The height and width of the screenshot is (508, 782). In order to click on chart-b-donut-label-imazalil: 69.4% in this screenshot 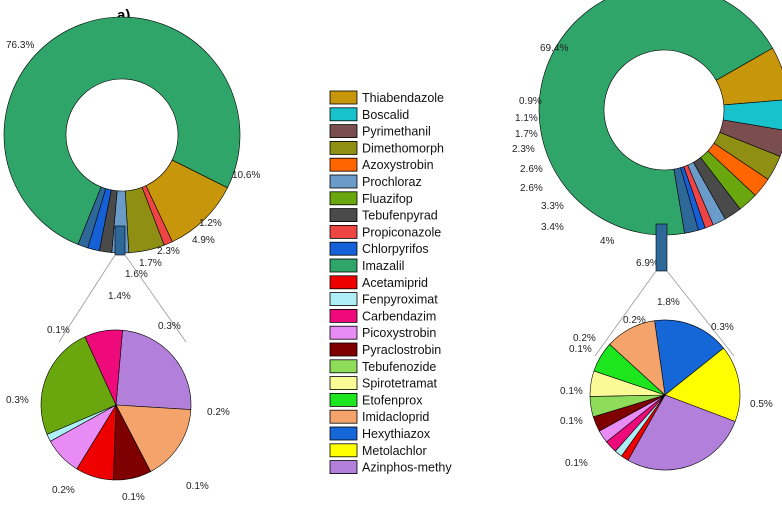, I will do `click(554, 48)`.